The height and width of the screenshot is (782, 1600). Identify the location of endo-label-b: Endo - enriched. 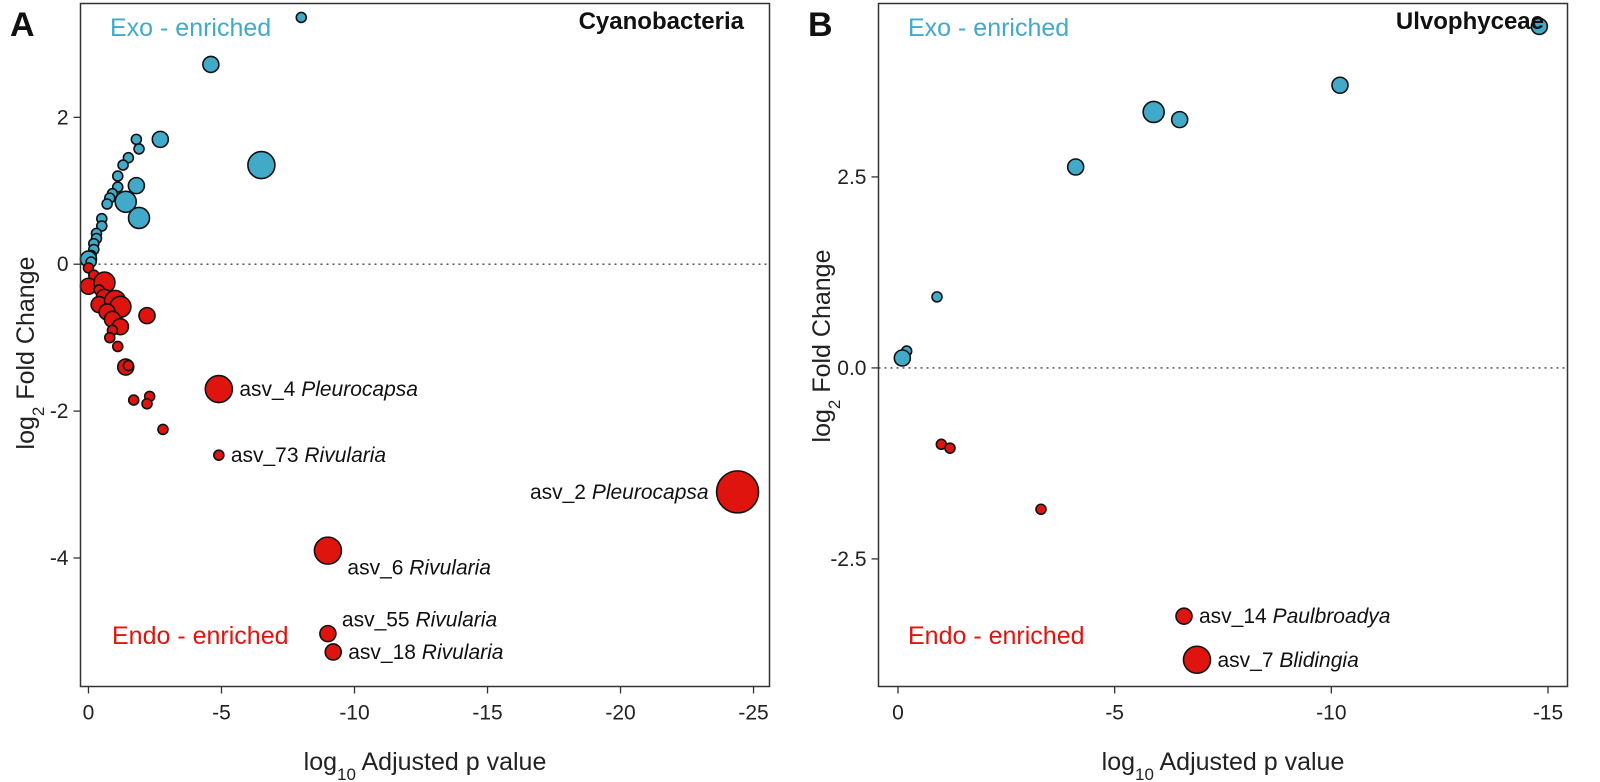
(996, 636).